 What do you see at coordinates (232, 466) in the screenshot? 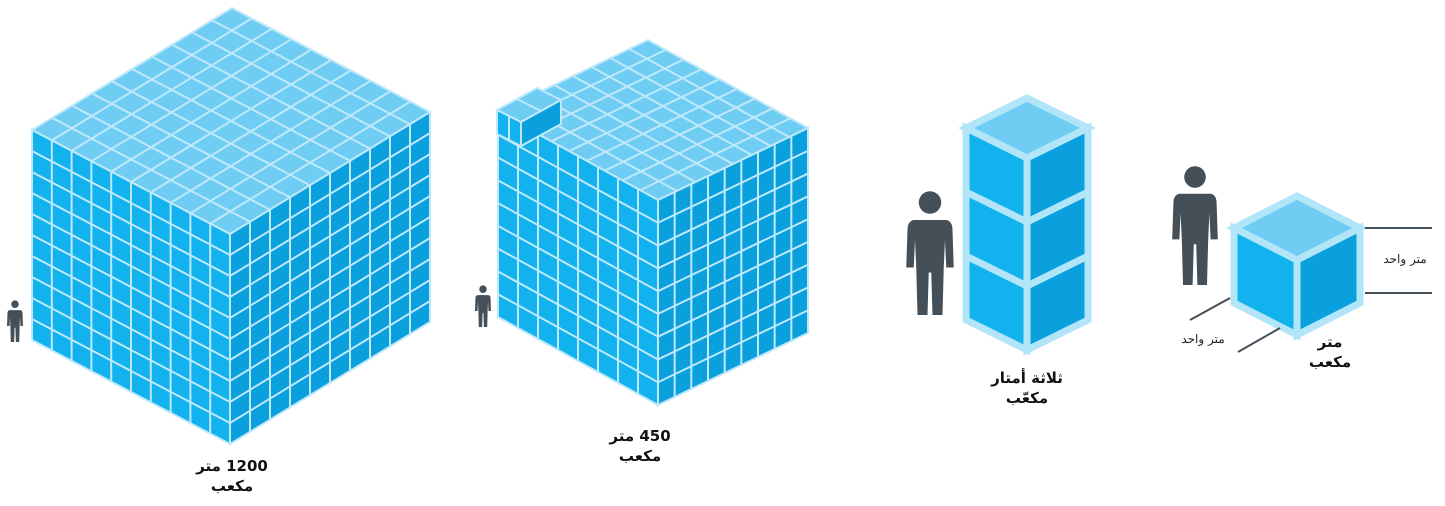
I see `label-line: 1200 متر` at bounding box center [232, 466].